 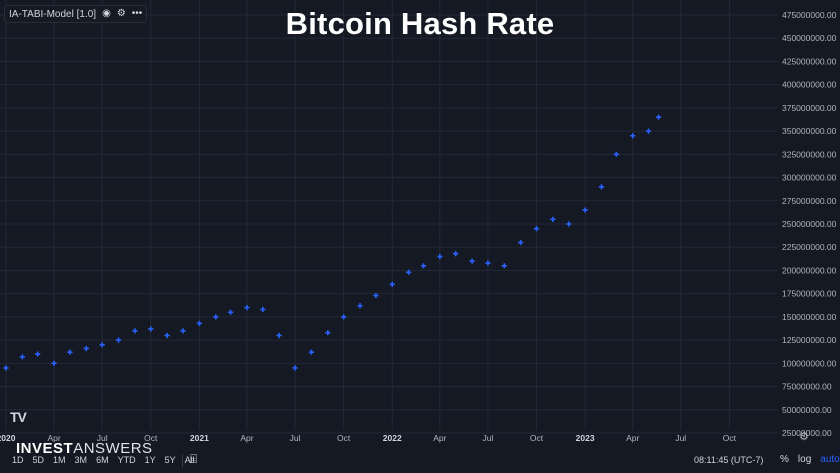 I want to click on y-tick-label: 100000000.00, so click(x=809, y=363).